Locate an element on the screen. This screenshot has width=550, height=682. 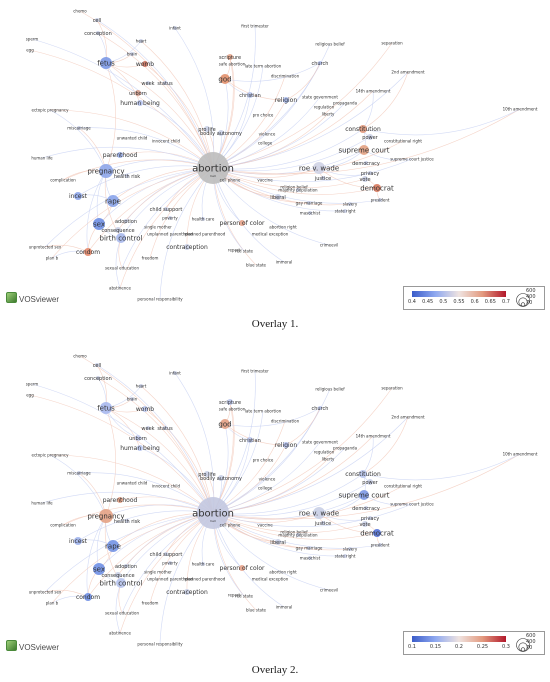
node-label-pregnancy: pregnancy is located at coordinates (105, 516).